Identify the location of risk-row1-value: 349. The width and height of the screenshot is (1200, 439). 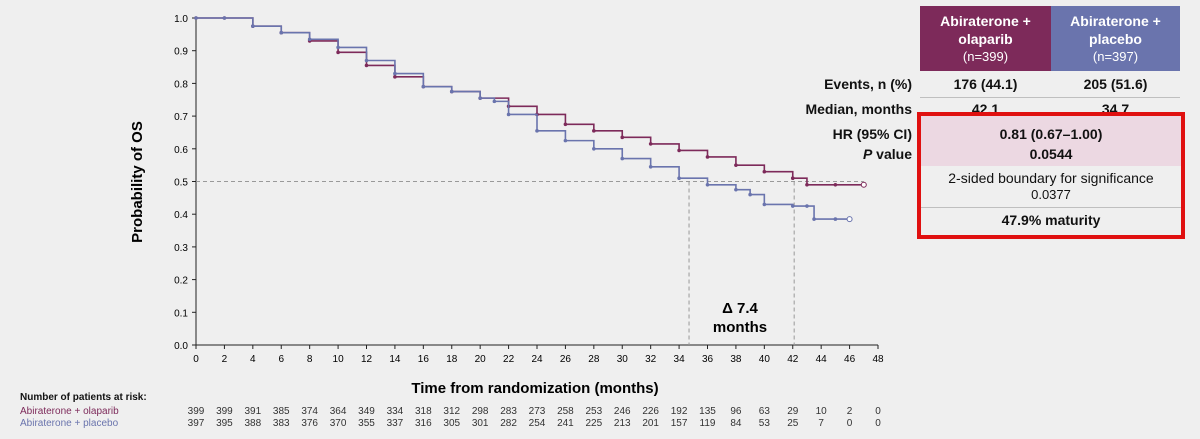
(366, 411).